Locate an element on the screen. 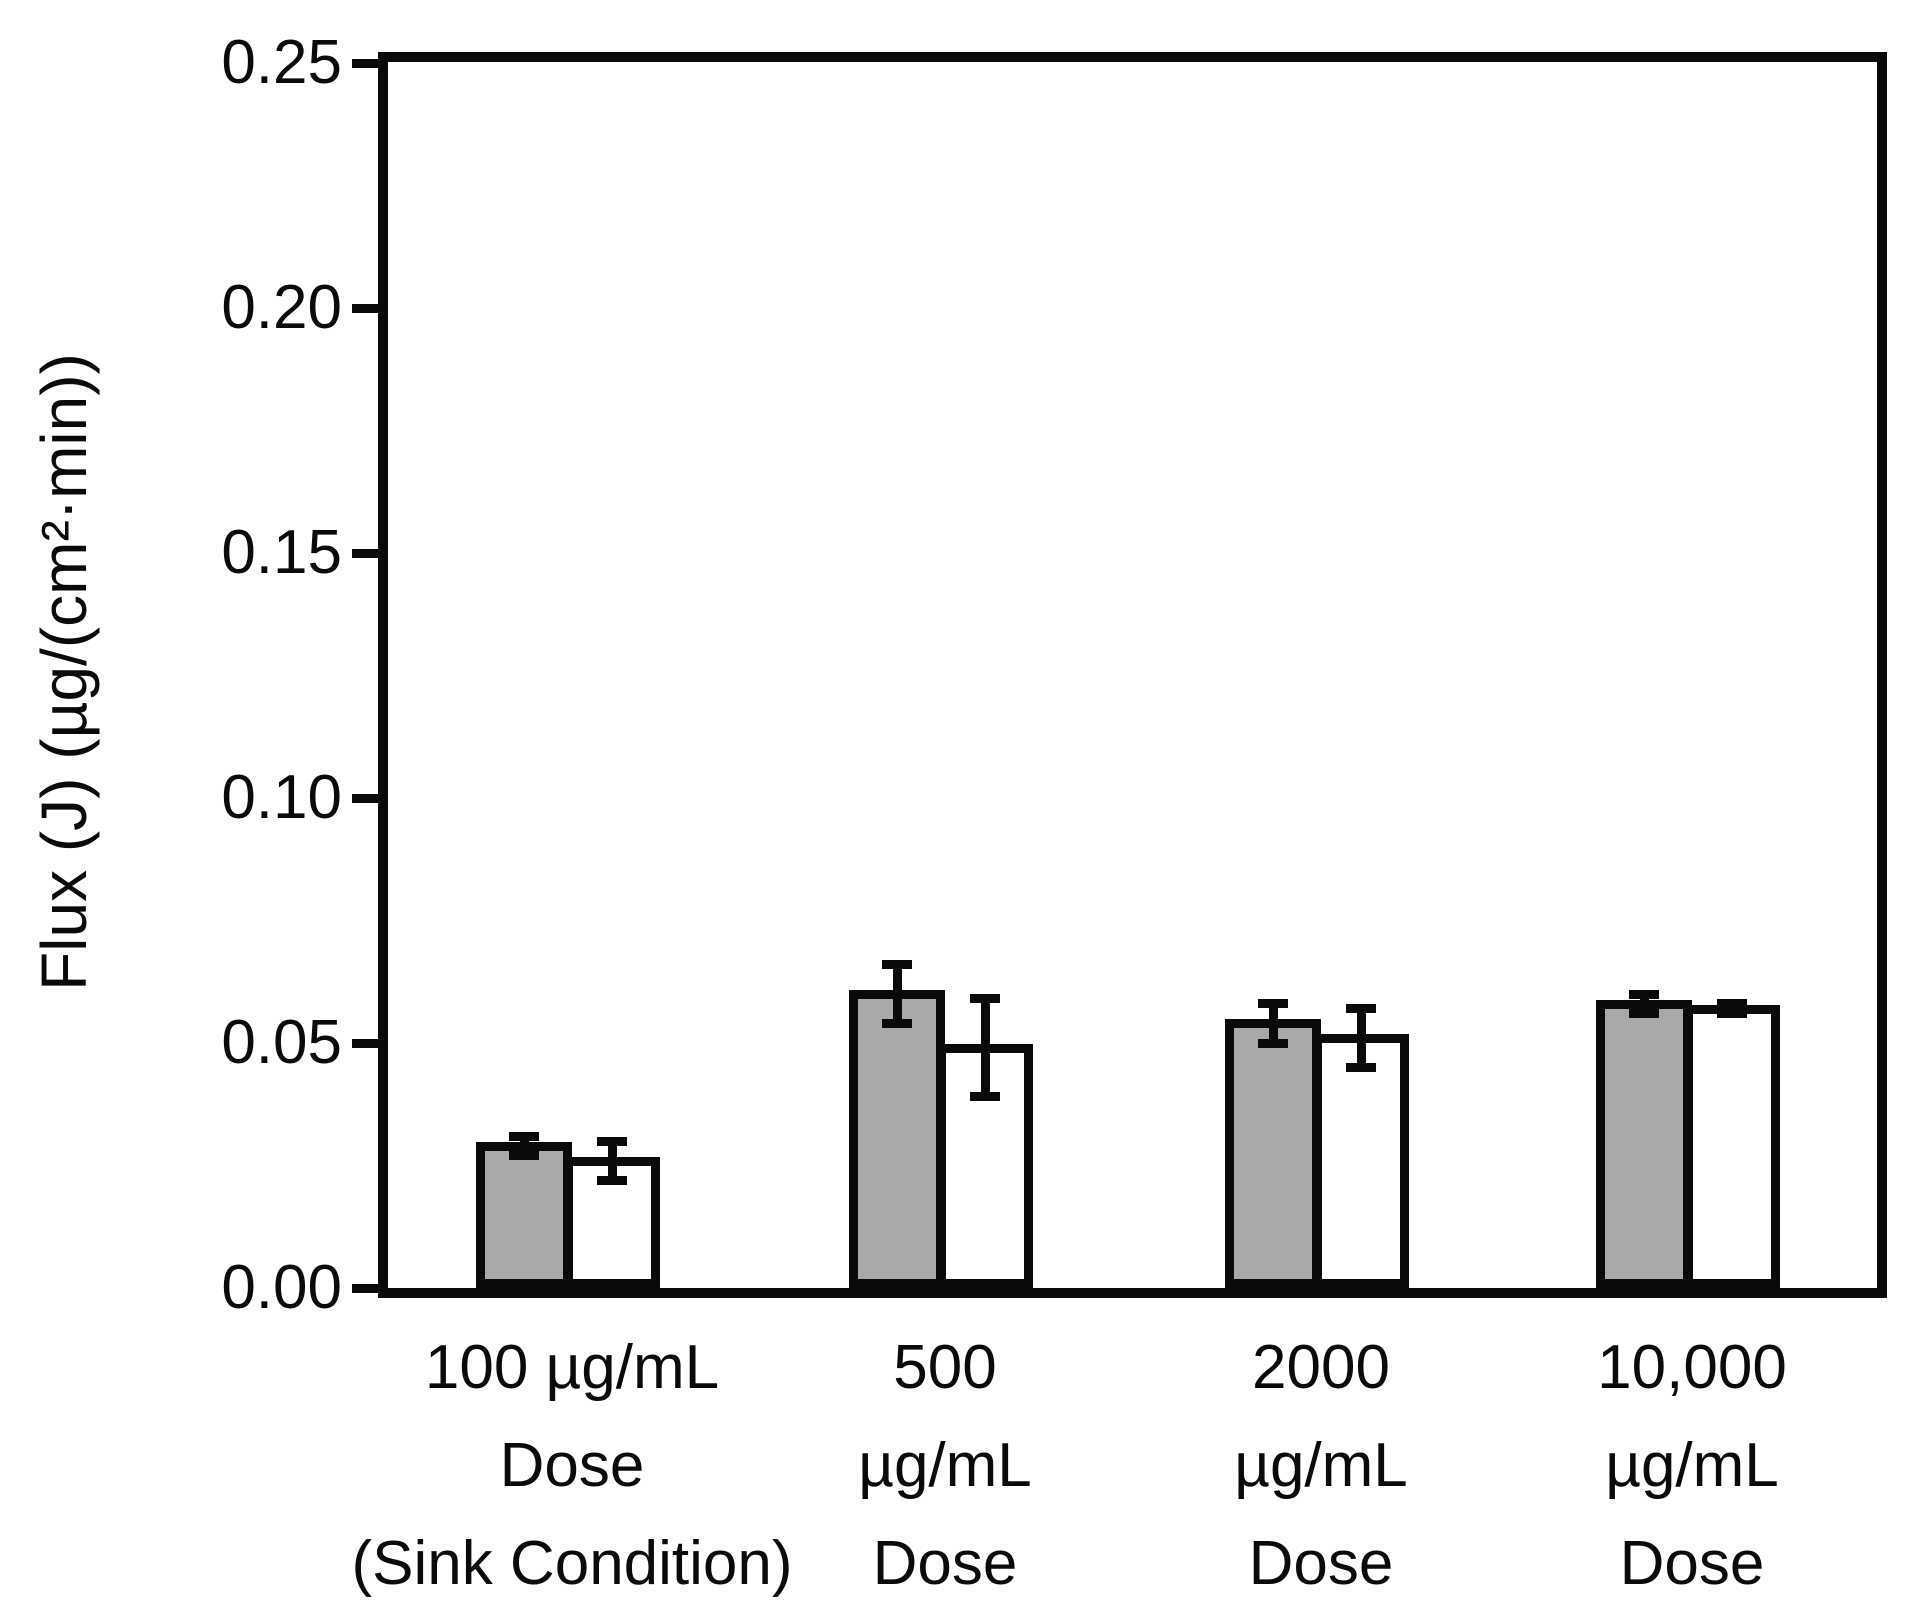 The image size is (1917, 1608). y-tick-label: 0.00 is located at coordinates (281, 1287).